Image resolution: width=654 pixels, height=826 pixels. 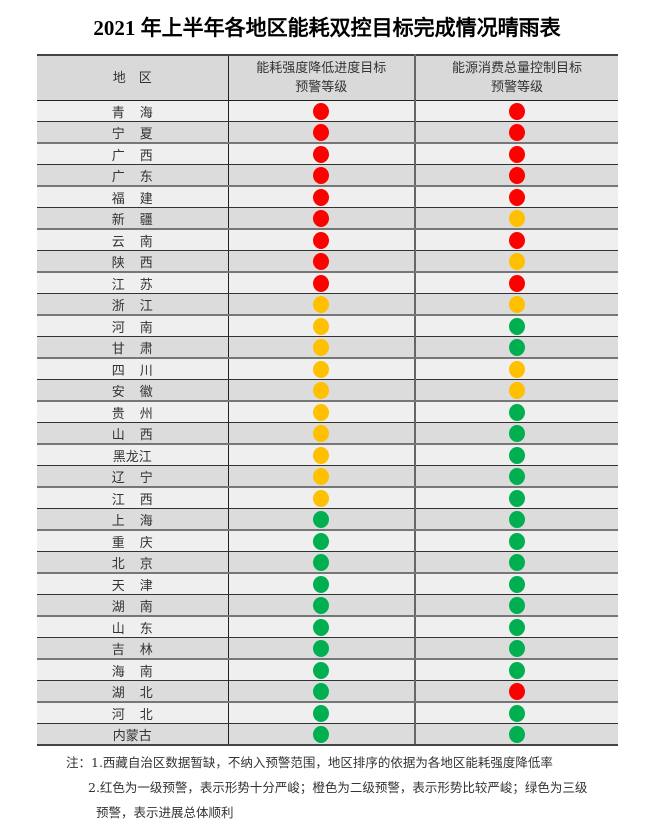 What do you see at coordinates (139, 715) in the screenshot?
I see `region-name: 河北` at bounding box center [139, 715].